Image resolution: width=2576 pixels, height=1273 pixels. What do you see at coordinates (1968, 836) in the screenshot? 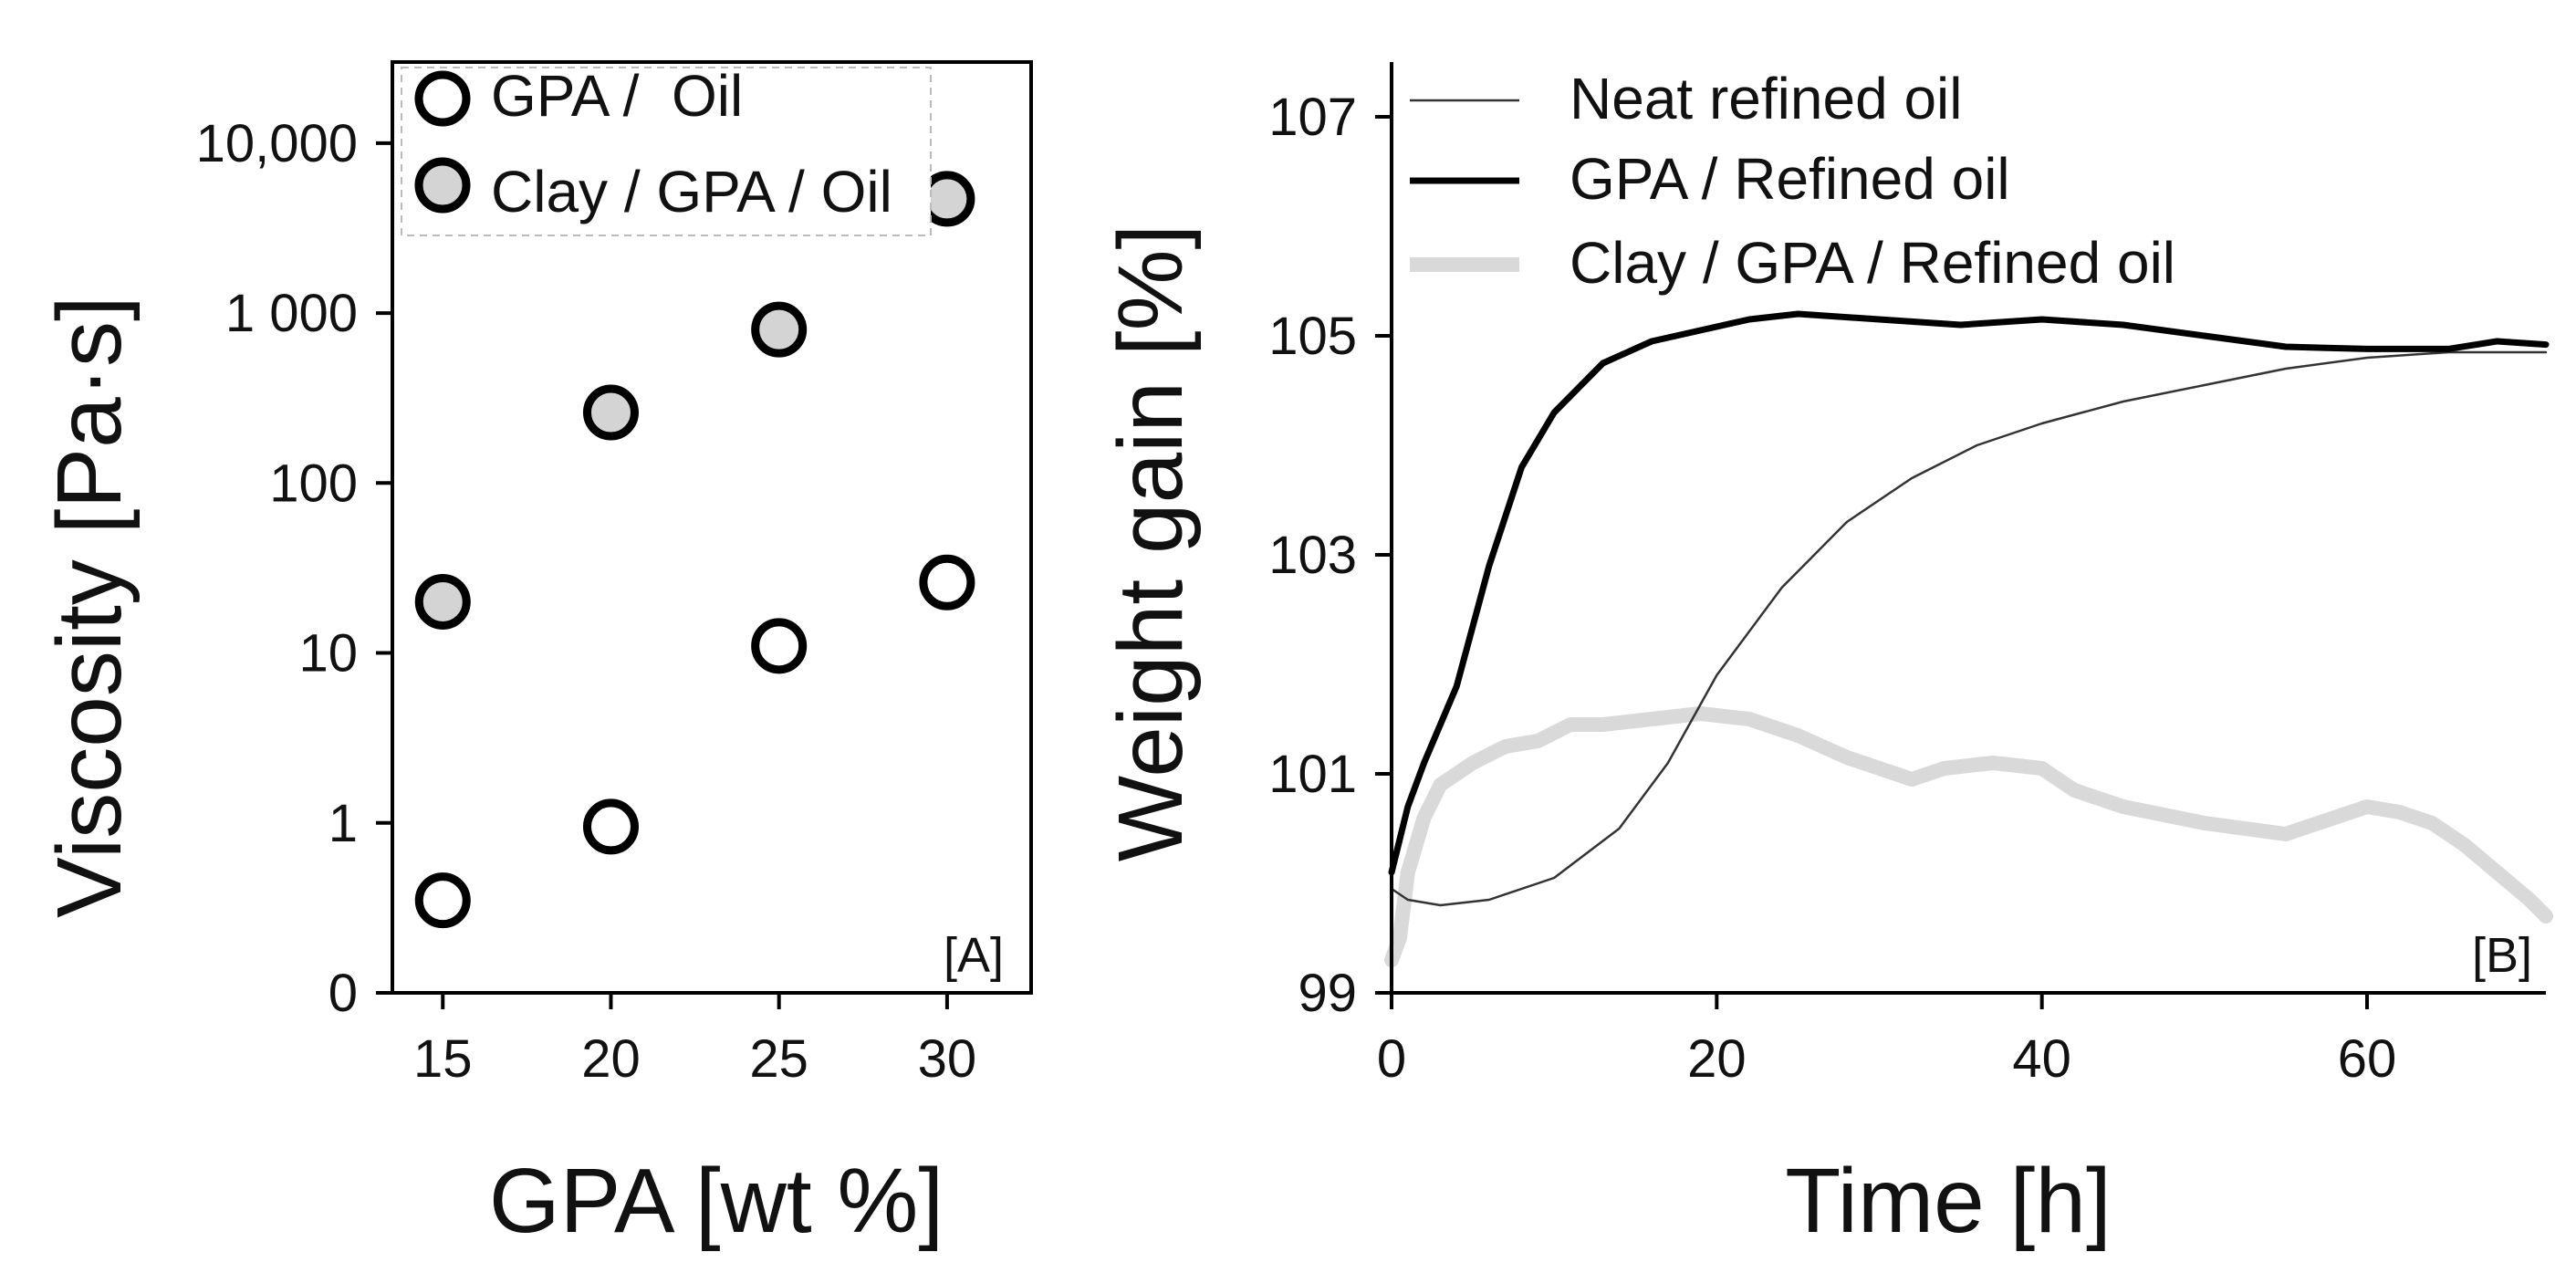
I see `clay-gpa-refined-oil-line` at bounding box center [1968, 836].